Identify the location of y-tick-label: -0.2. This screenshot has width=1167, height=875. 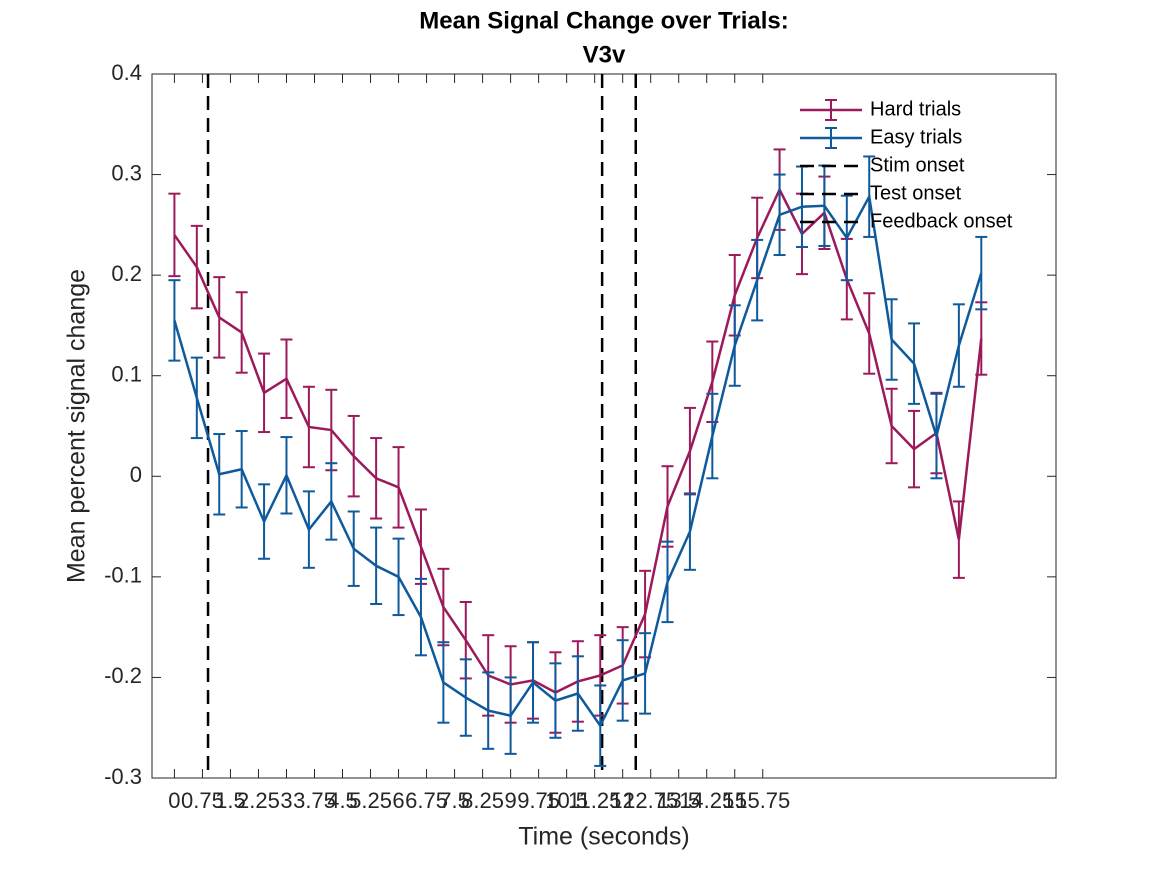
(123, 675).